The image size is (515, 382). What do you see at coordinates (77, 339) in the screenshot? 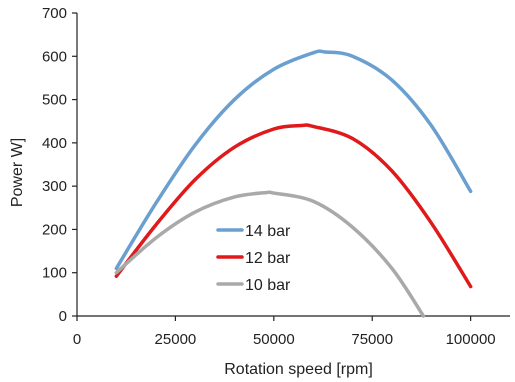
I see `x-tick-label: 0` at bounding box center [77, 339].